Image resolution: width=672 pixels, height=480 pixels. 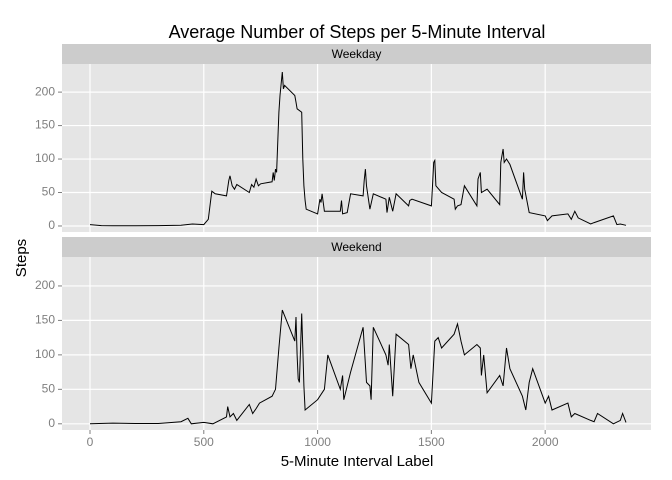 I want to click on strip-label: Weekend, so click(x=356, y=247).